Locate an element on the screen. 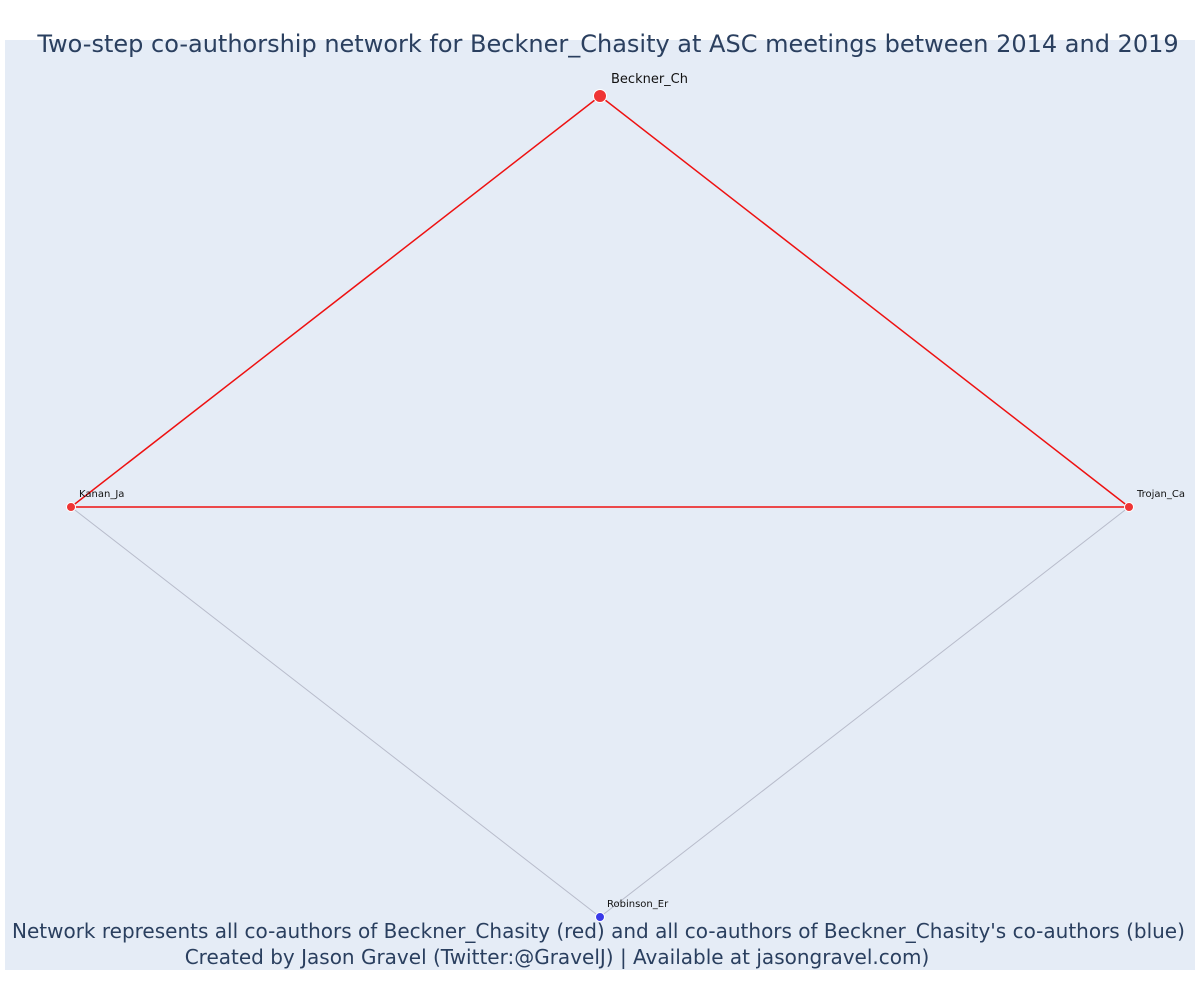 This screenshot has height=1000, width=1200. node-label-Beckner_Ch: Beckner_Ch is located at coordinates (649, 79).